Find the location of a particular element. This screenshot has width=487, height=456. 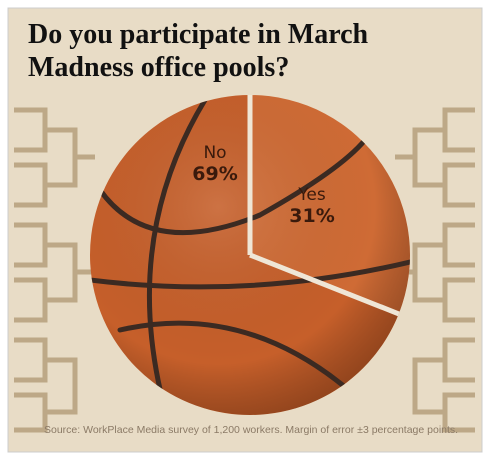

slice-value: 31% is located at coordinates (311, 216).